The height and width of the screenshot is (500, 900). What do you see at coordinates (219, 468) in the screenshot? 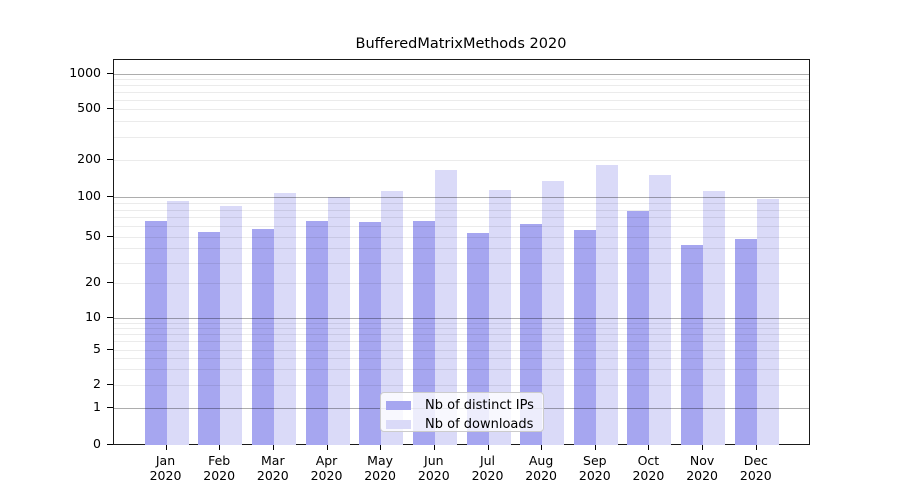
I see `x-tick-label: Feb 2020` at bounding box center [219, 468].